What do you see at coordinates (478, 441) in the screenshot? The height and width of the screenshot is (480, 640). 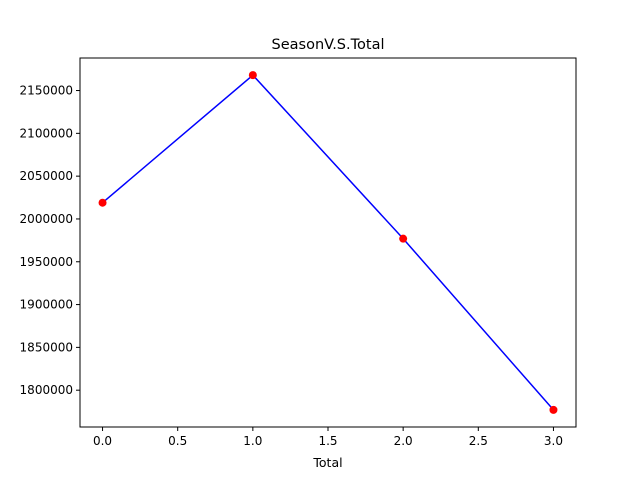 I see `x-tick-label: 2.5` at bounding box center [478, 441].